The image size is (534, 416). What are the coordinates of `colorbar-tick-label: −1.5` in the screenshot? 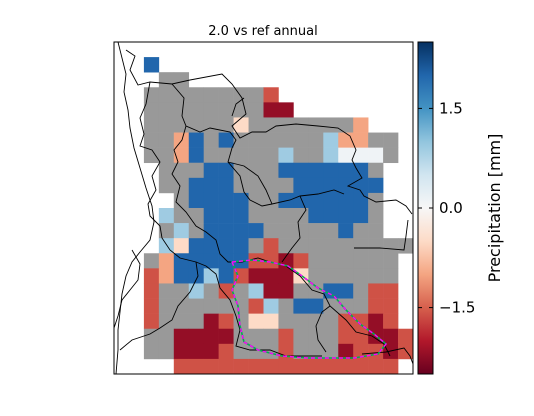 It's located at (457, 308).